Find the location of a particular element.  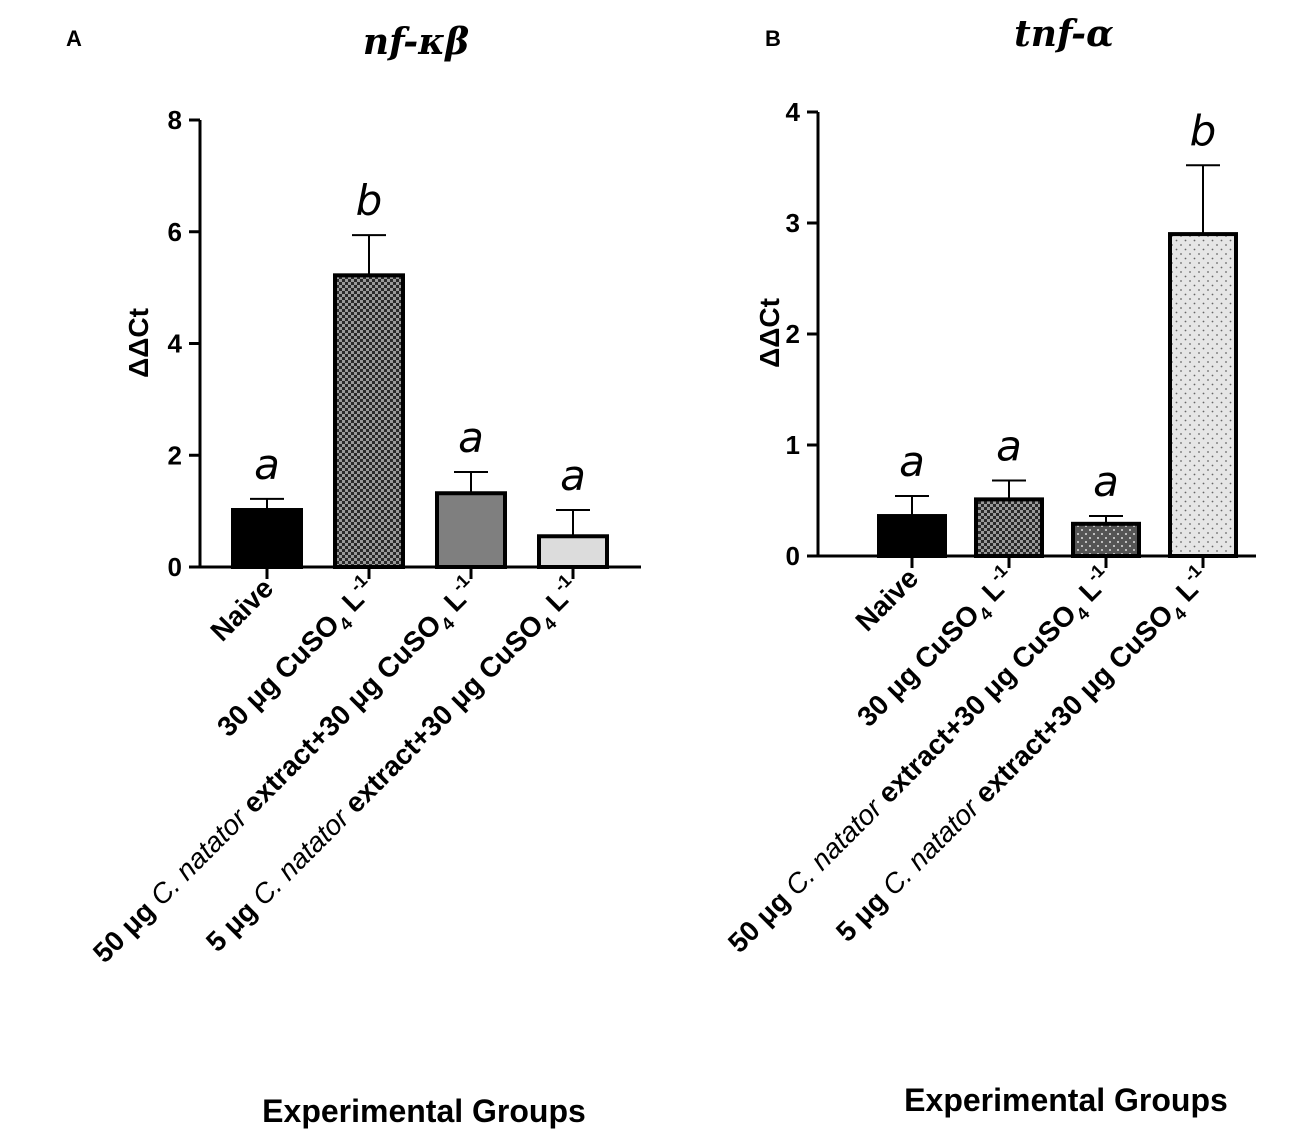

panel-b-y-tick-label: 4 is located at coordinates (793, 112).